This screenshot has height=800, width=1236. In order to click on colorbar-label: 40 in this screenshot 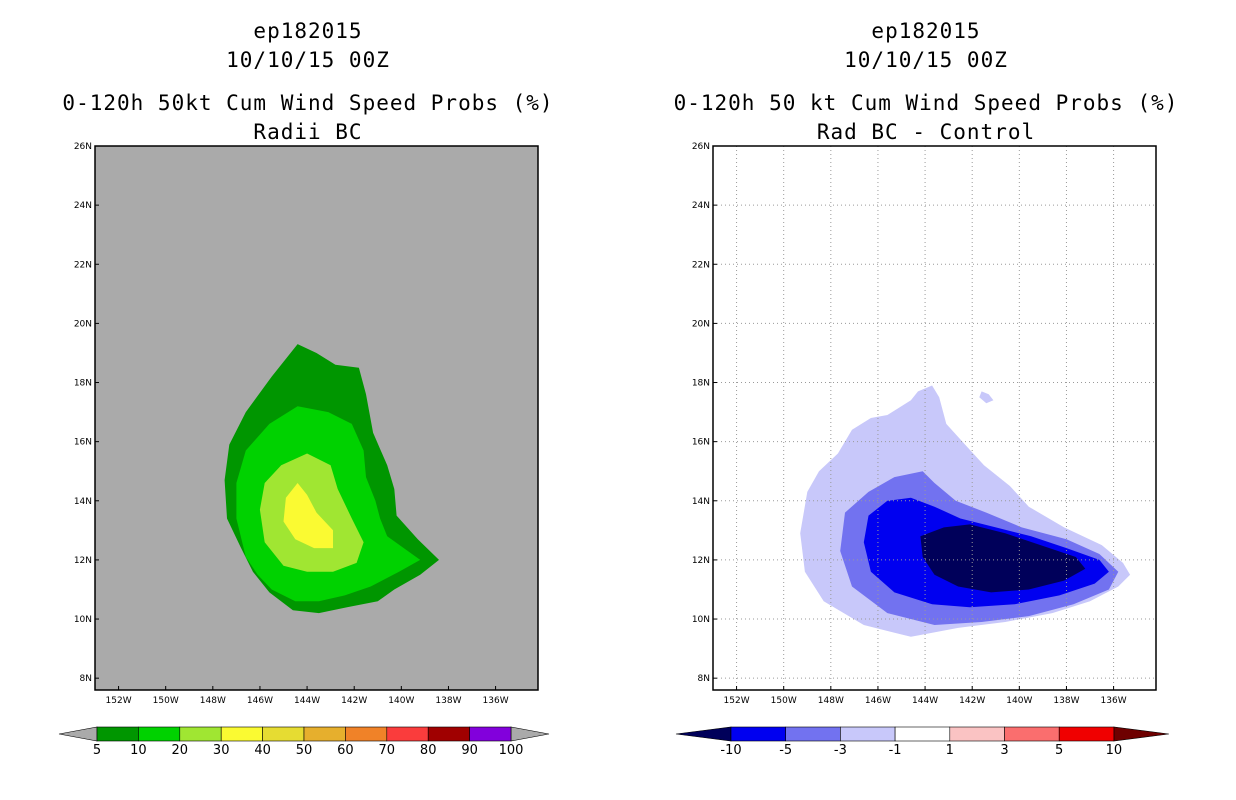, I will do `click(262, 750)`.